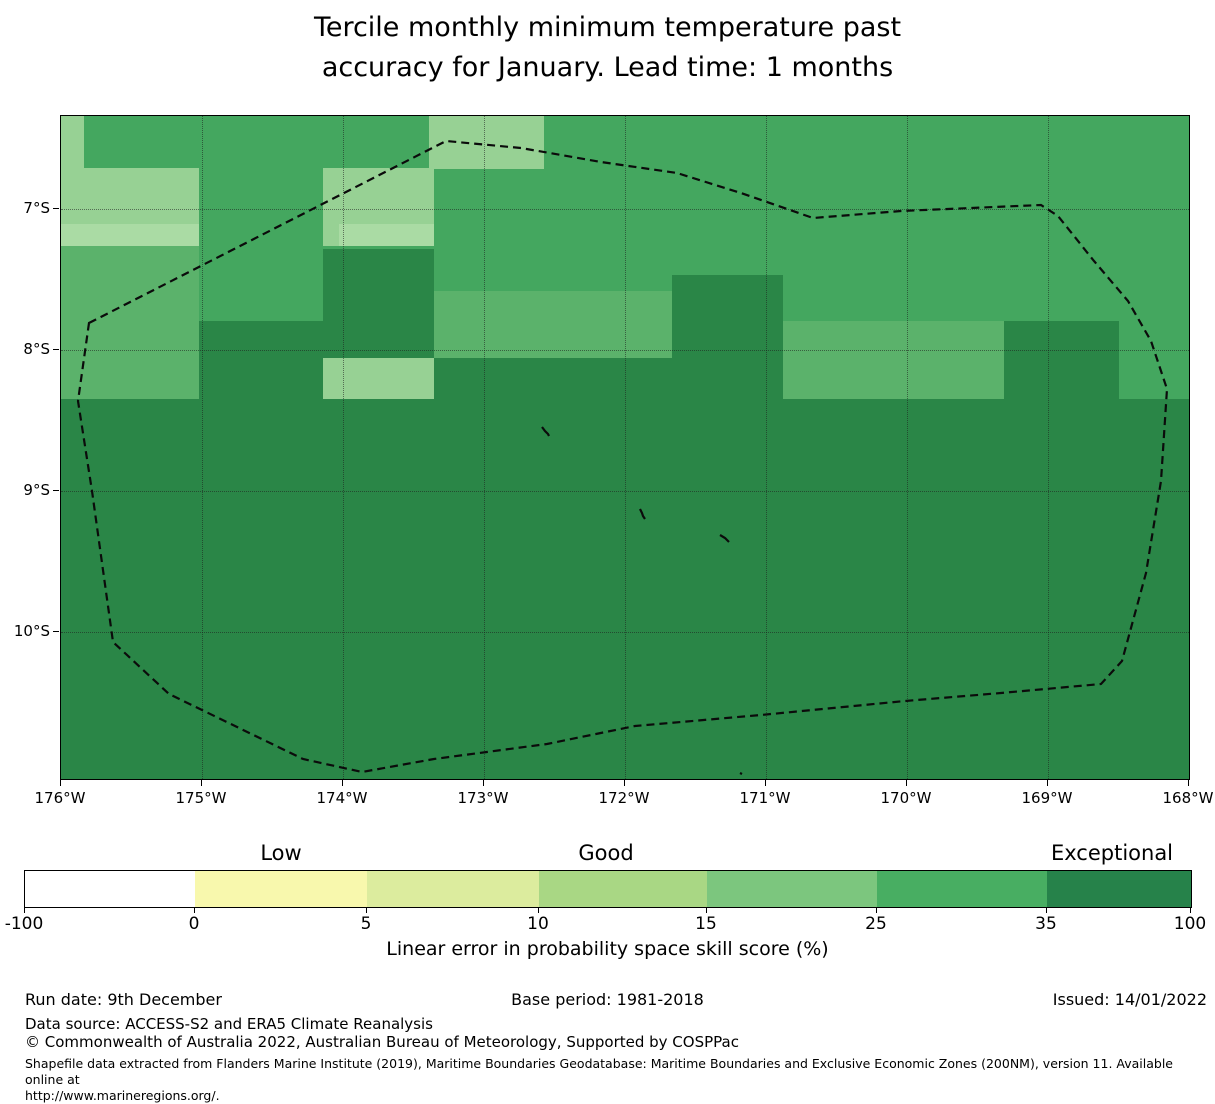  I want to click on colorbar-tick-label: 5, so click(366, 924).